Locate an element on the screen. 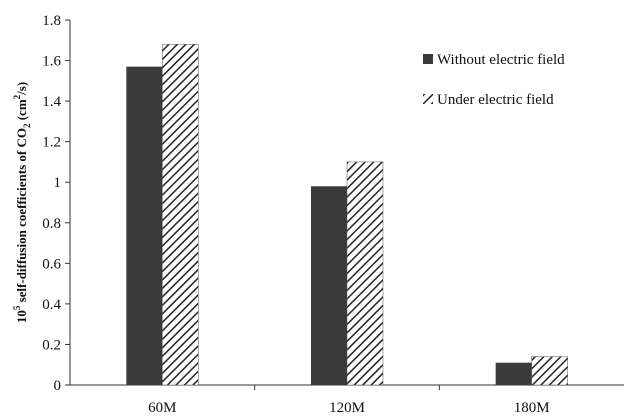  y-tick-label: 0.4 is located at coordinates (51, 305).